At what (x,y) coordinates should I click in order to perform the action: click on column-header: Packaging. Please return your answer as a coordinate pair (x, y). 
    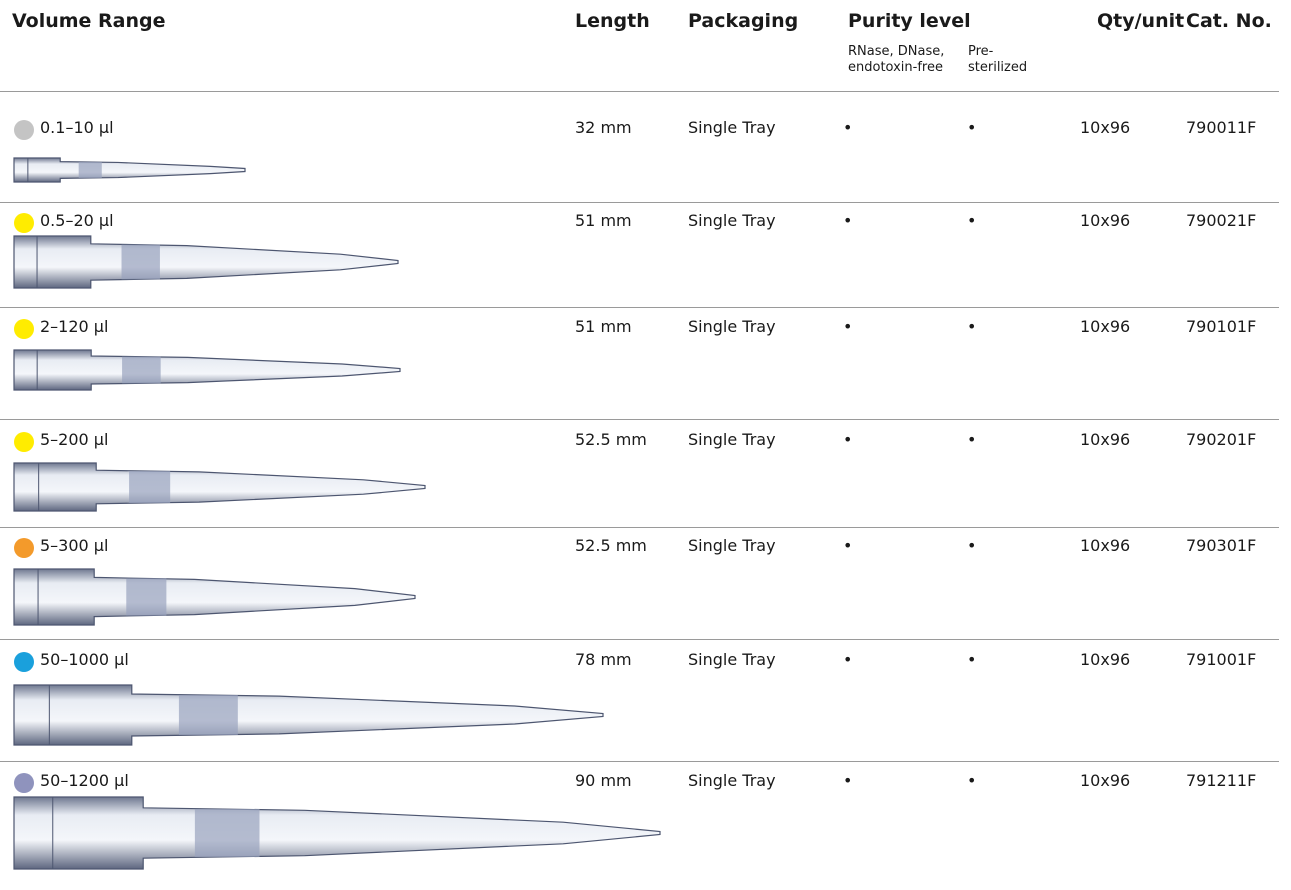
    Looking at the image, I should click on (743, 21).